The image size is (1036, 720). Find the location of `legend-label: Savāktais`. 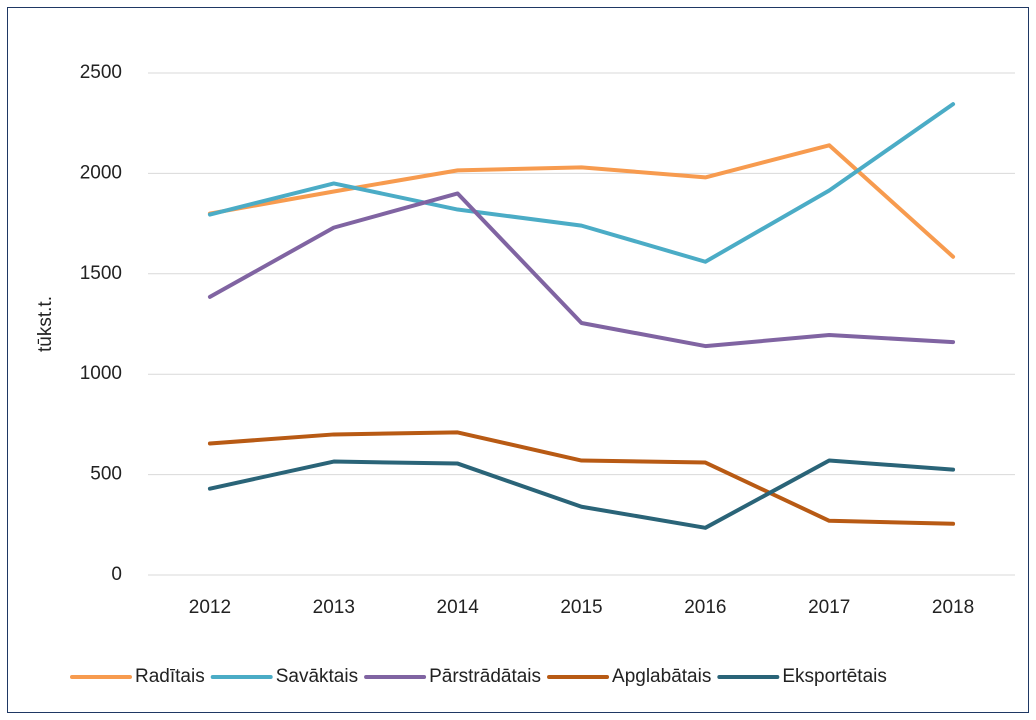

legend-label: Savāktais is located at coordinates (317, 676).